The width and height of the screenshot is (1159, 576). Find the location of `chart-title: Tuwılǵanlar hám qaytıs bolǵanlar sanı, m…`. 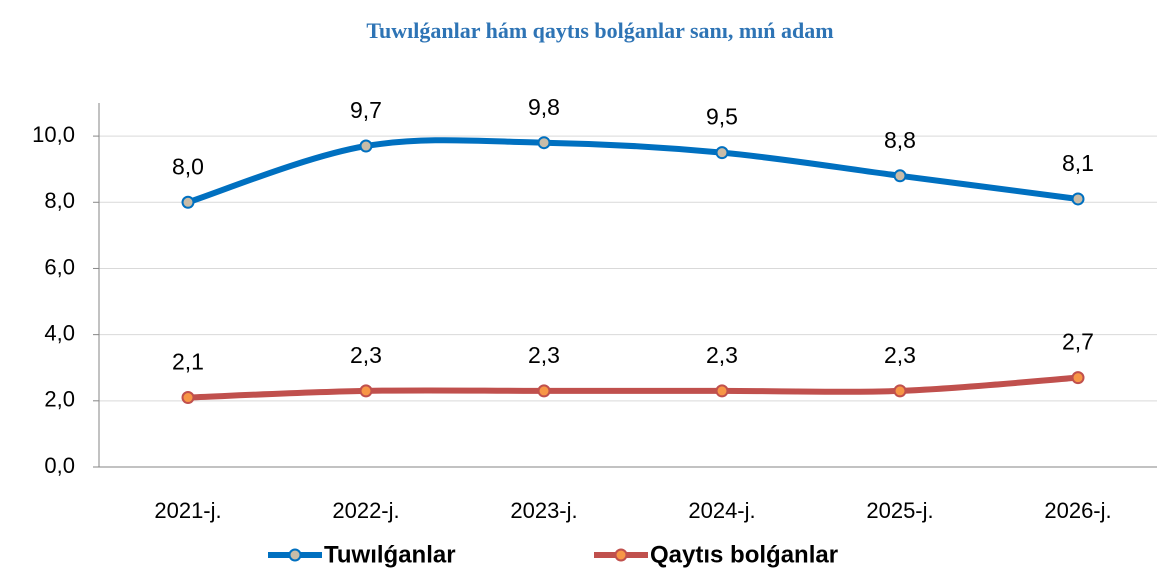

chart-title: Tuwılǵanlar hám qaytıs bolǵanlar sanı, m… is located at coordinates (599, 30).